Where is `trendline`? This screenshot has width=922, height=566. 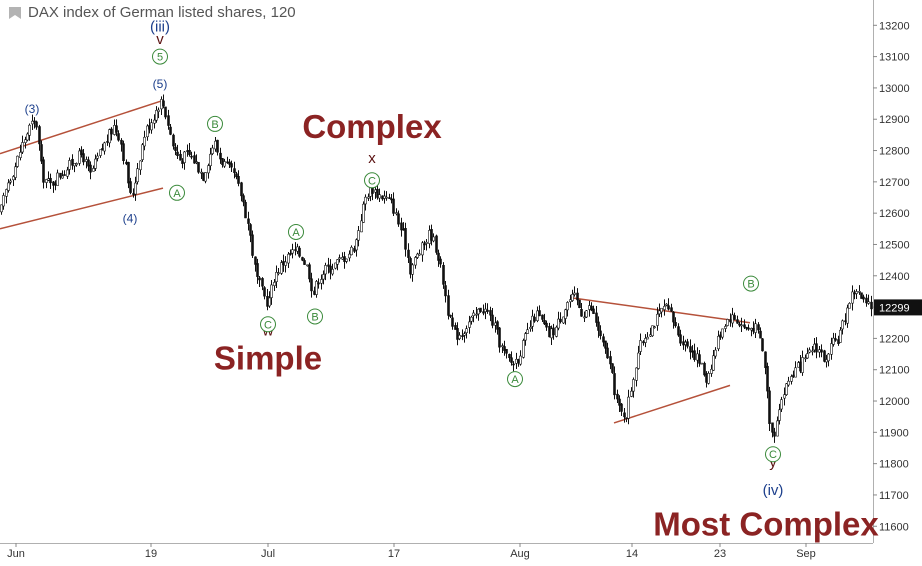 trendline is located at coordinates (672, 404).